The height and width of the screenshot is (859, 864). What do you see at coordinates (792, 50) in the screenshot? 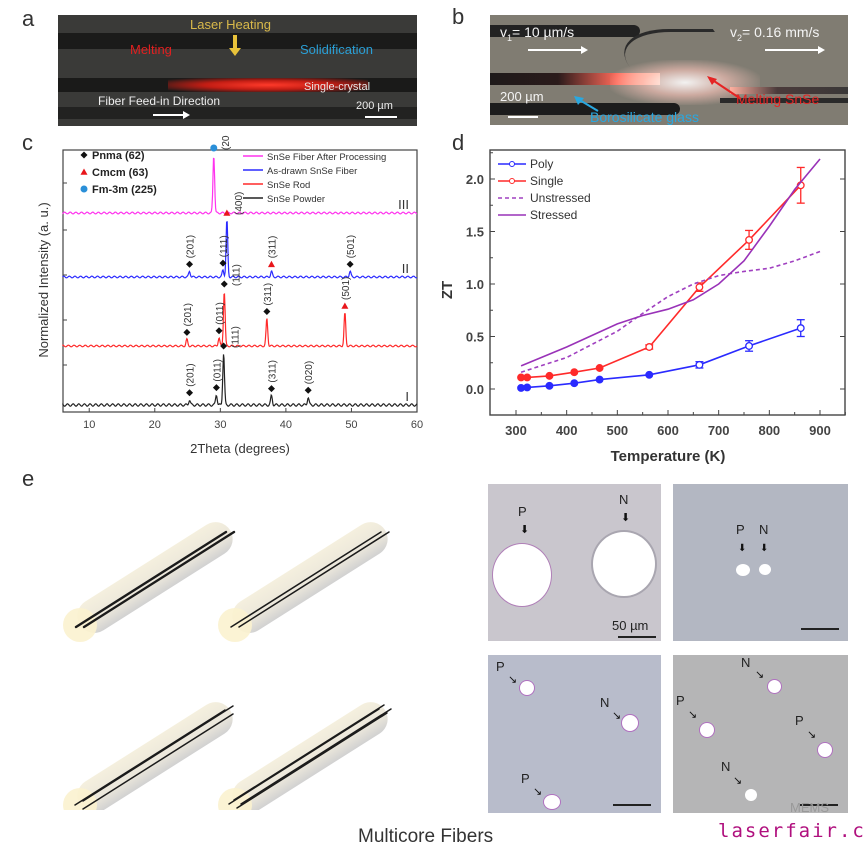
I see `v2-arrow-icon` at bounding box center [792, 50].